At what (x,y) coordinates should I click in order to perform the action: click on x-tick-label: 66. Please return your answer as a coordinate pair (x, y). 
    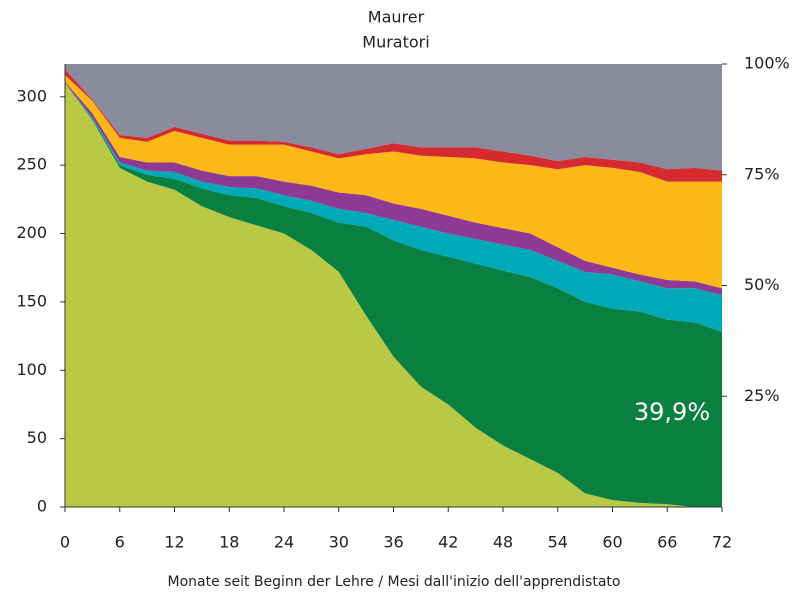
    Looking at the image, I should click on (667, 542).